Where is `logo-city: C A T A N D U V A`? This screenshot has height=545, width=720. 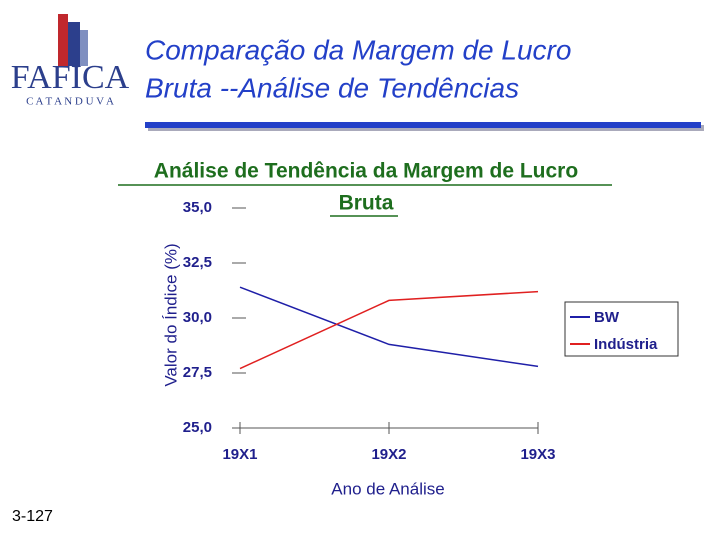
logo-city: C A T A N D U V A is located at coordinates (70, 102).